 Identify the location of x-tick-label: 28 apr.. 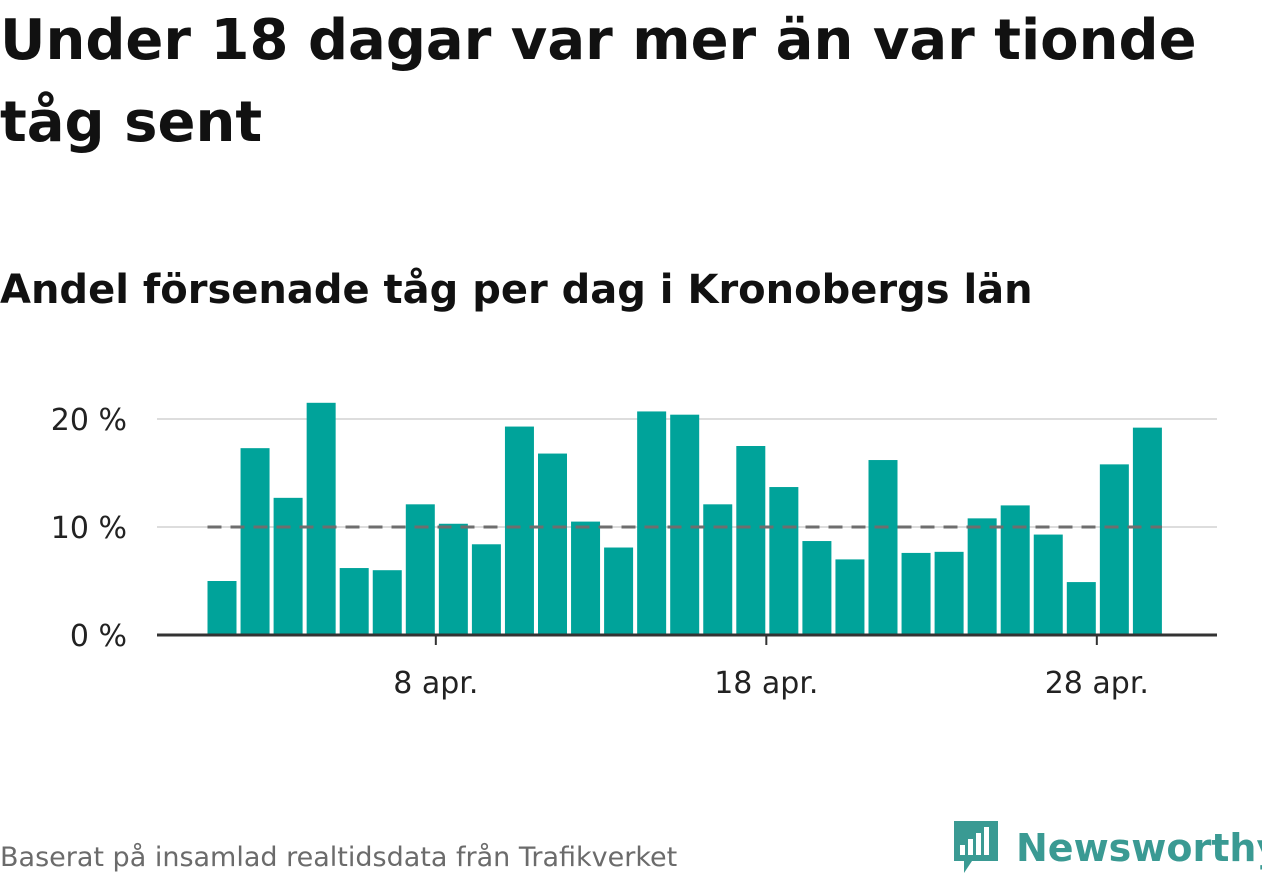
(1097, 683).